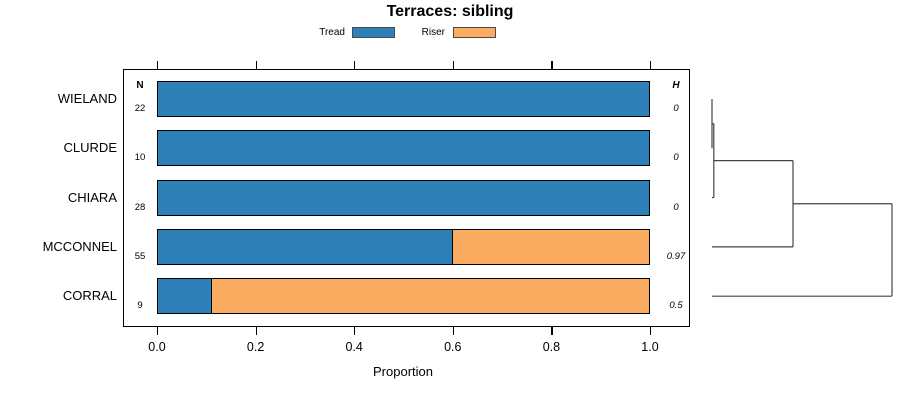 The image size is (900, 400). Describe the element at coordinates (140, 207) in the screenshot. I see `n-value: 28` at that location.